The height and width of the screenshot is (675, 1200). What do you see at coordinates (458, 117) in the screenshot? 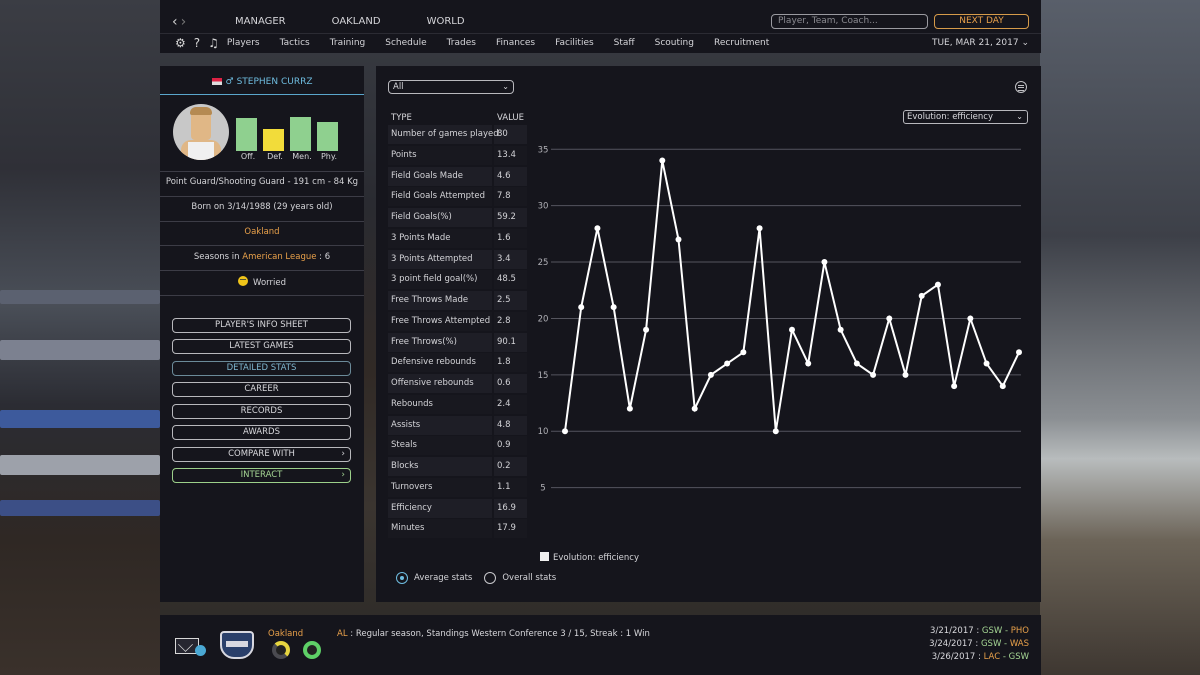
I see `stats-header: TYPE VALUE` at bounding box center [458, 117].